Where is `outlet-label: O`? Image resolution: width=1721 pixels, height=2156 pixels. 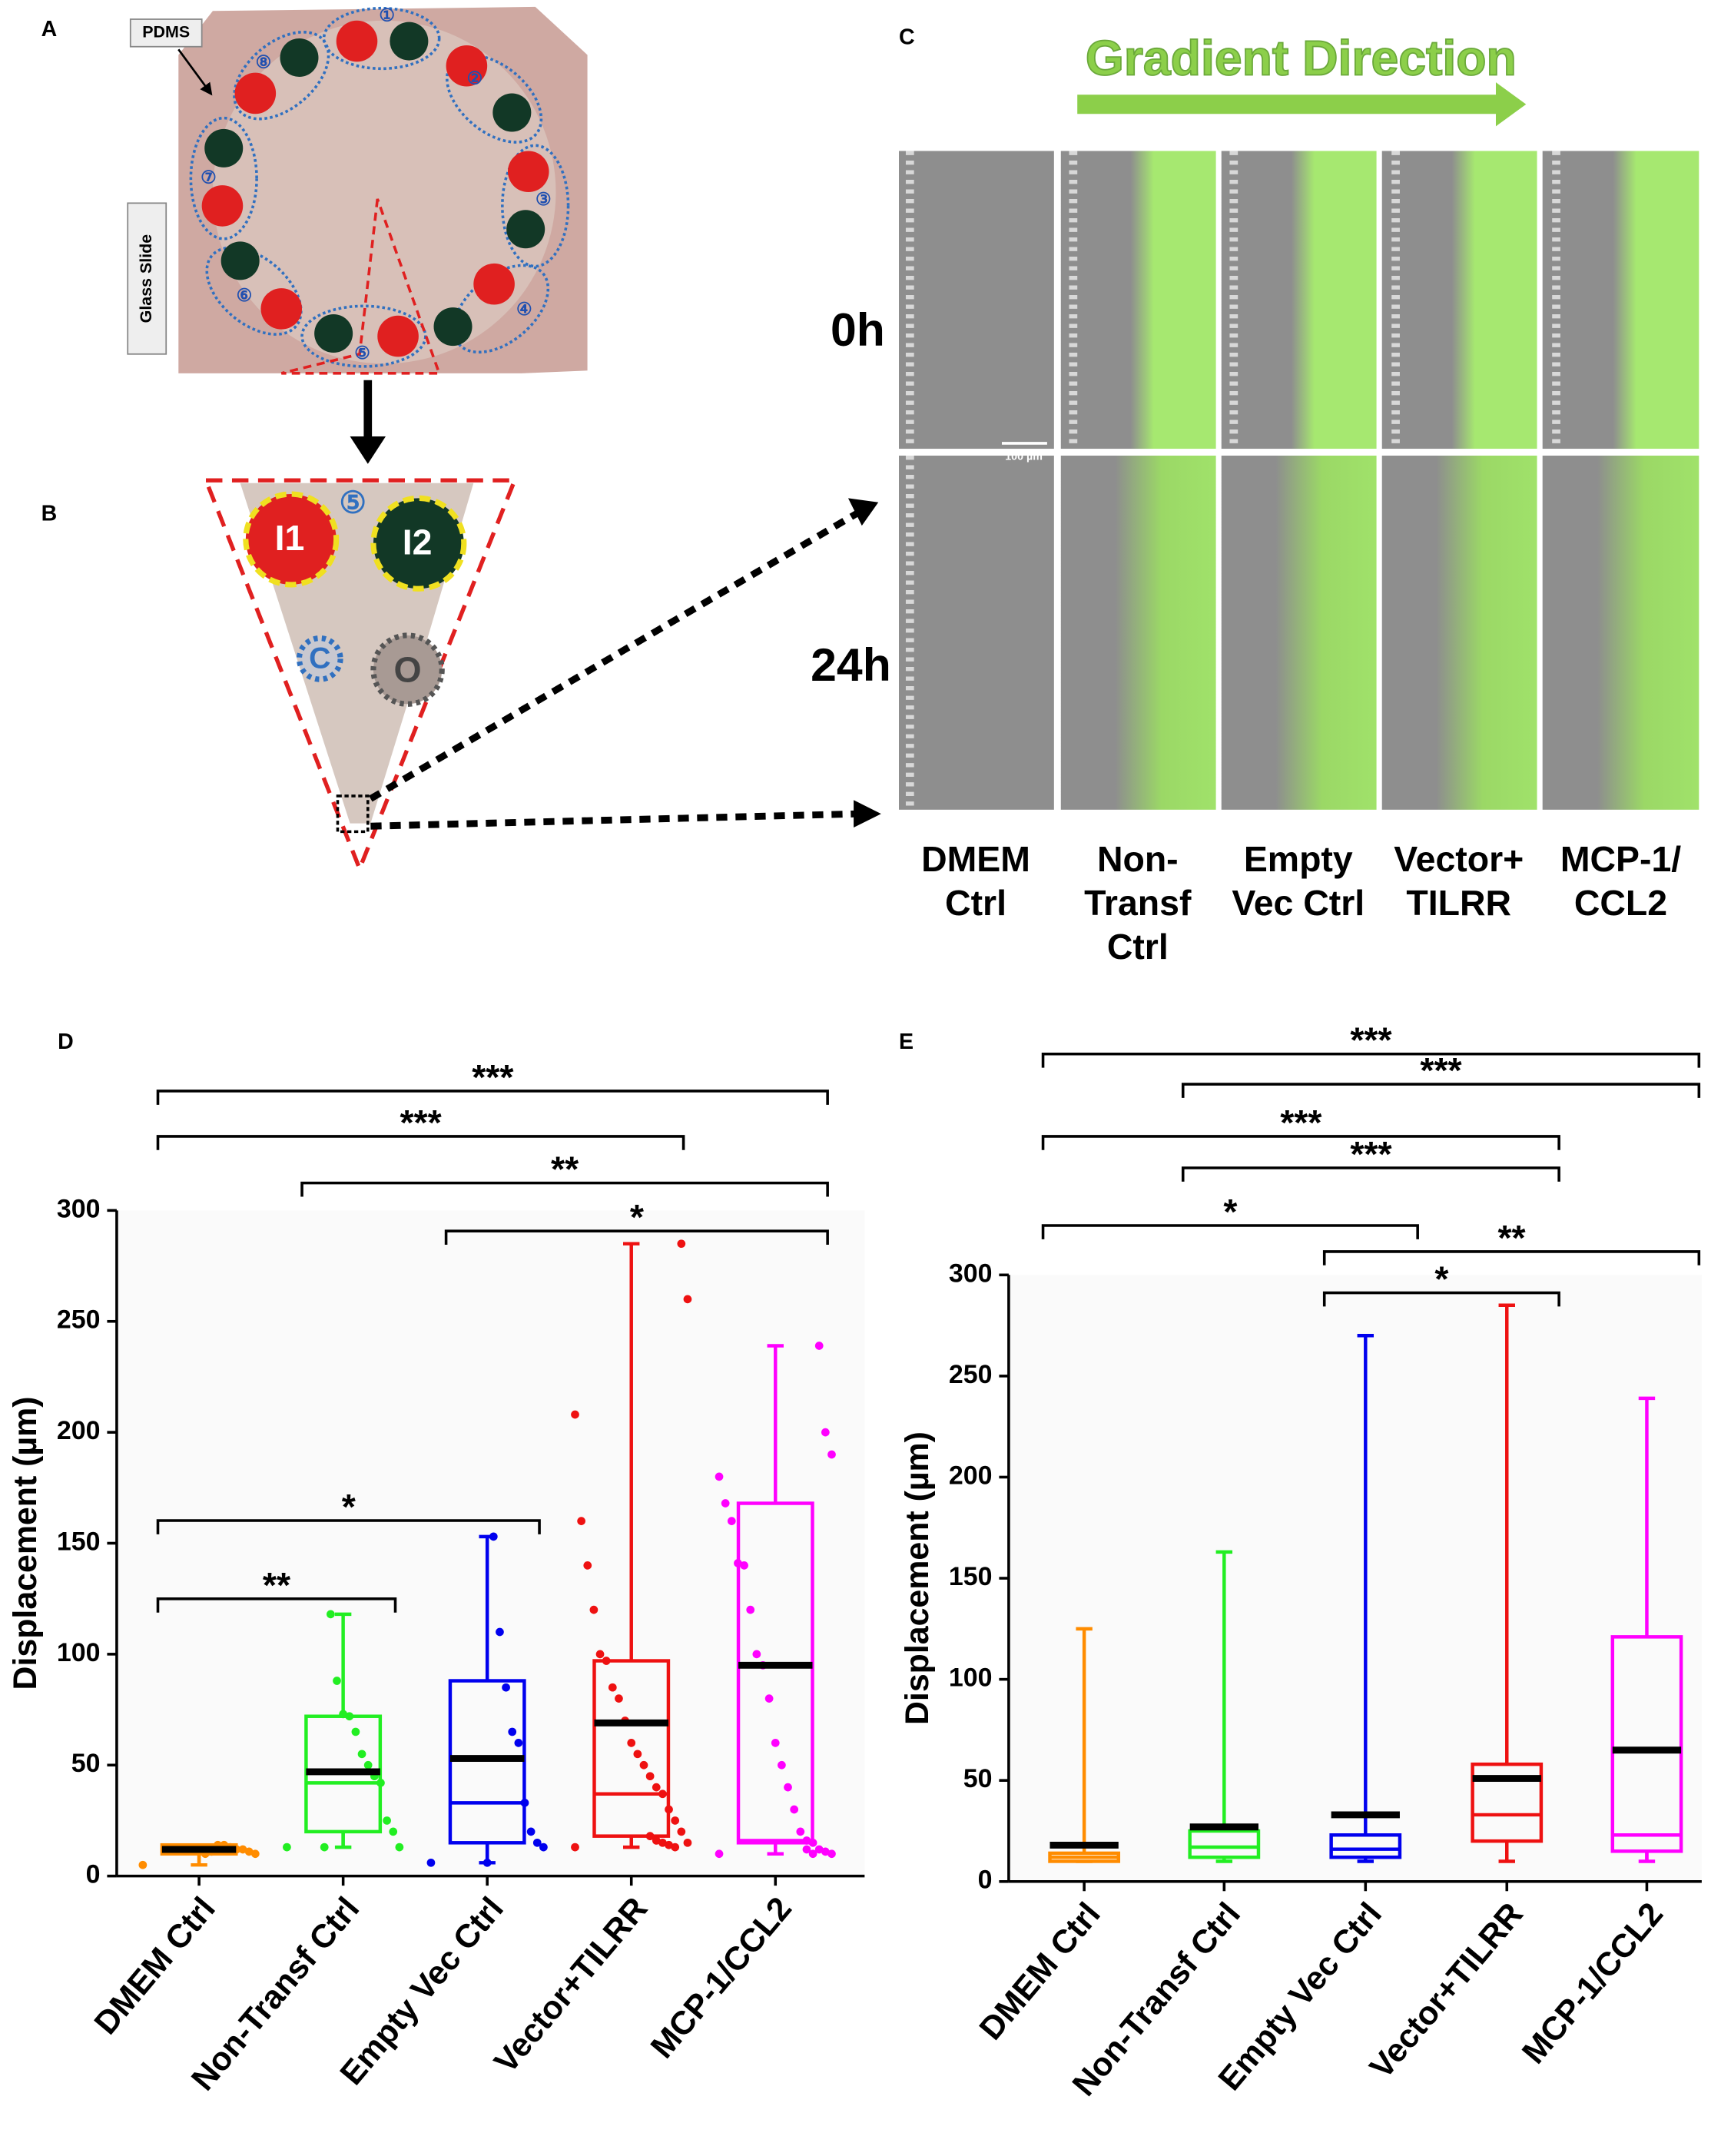 outlet-label: O is located at coordinates (408, 669).